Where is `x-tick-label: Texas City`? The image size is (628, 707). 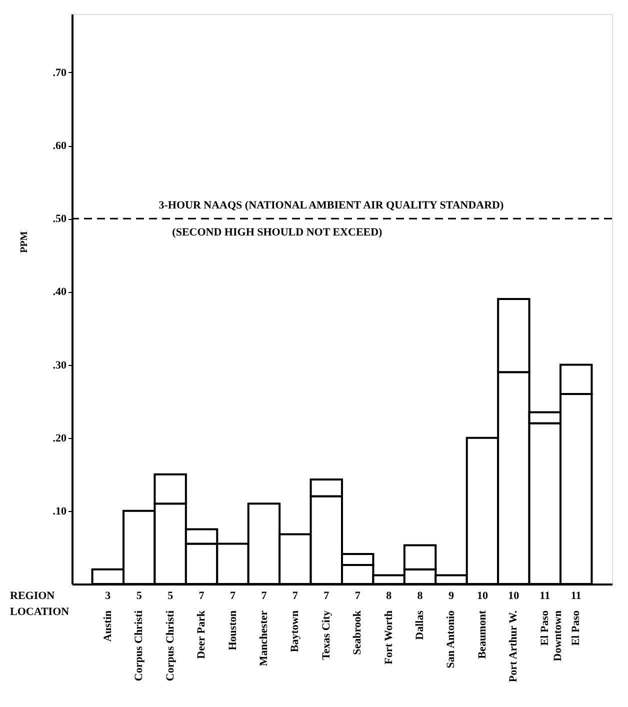
x-tick-label: Texas City is located at coordinates (326, 635).